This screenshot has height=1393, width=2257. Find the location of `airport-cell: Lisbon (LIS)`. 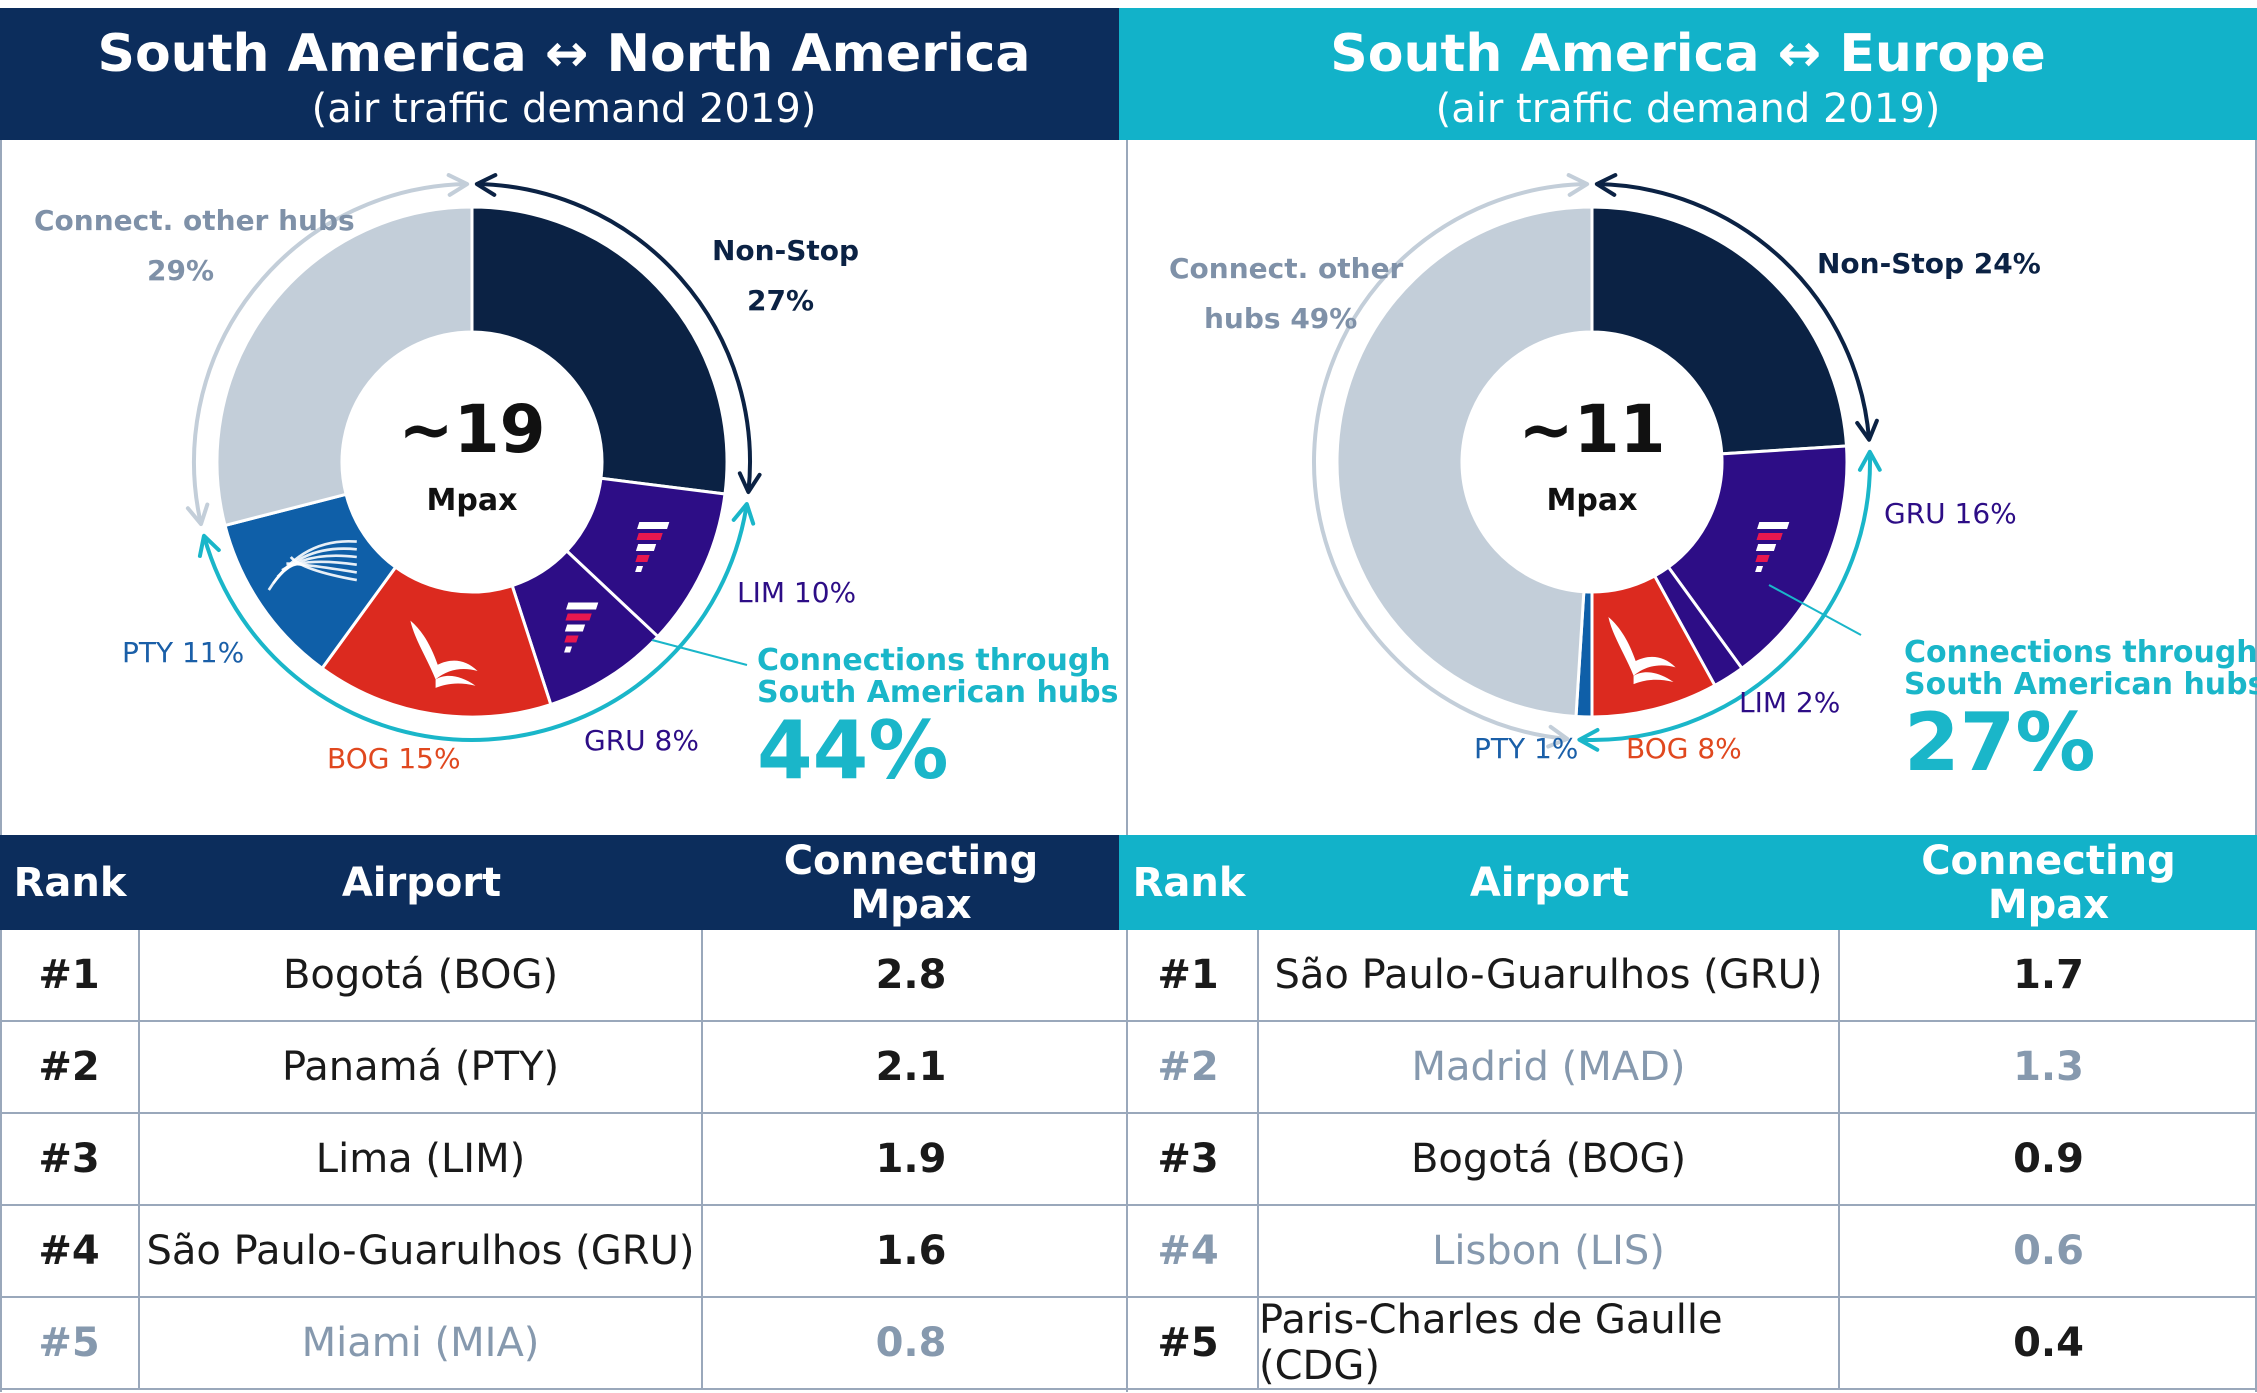

airport-cell: Lisbon (LIS) is located at coordinates (1549, 1251).